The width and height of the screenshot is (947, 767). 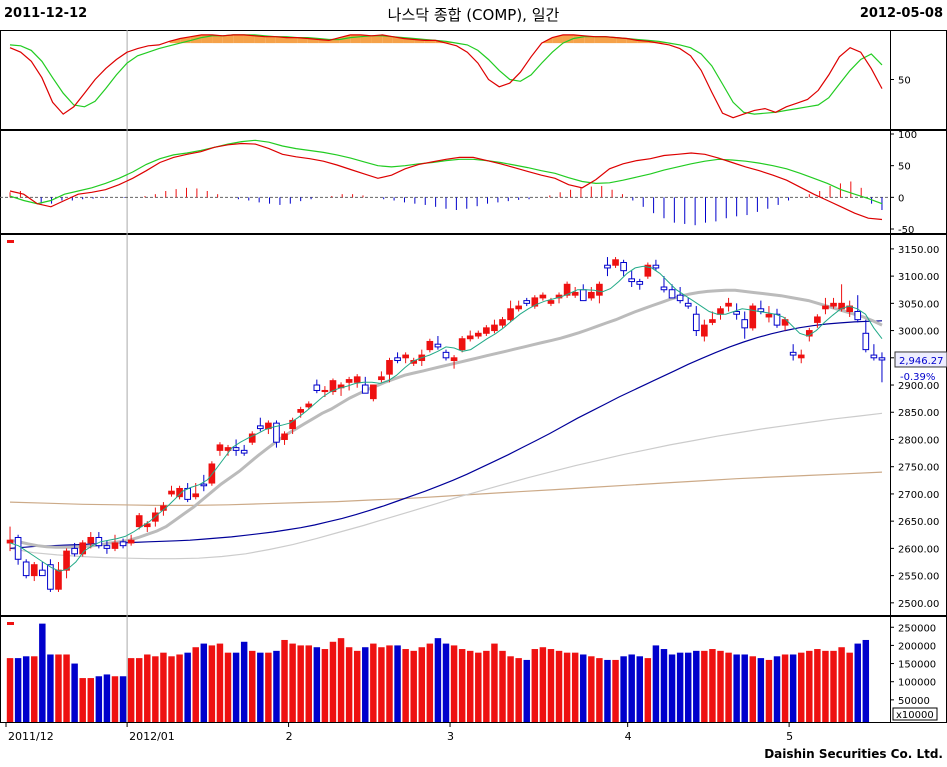 What do you see at coordinates (918, 495) in the screenshot?
I see `y-tick-label: 2700.00` at bounding box center [918, 495].